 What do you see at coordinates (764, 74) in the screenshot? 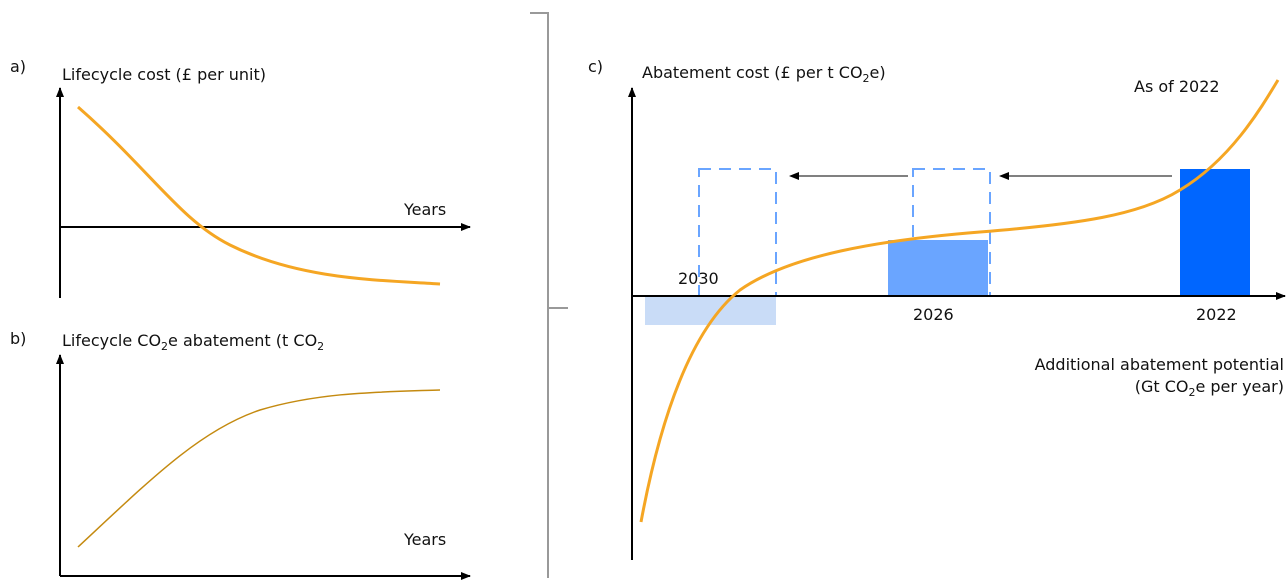
I see `panel-title: Abatement cost (£ per t CO2e)` at bounding box center [764, 74].